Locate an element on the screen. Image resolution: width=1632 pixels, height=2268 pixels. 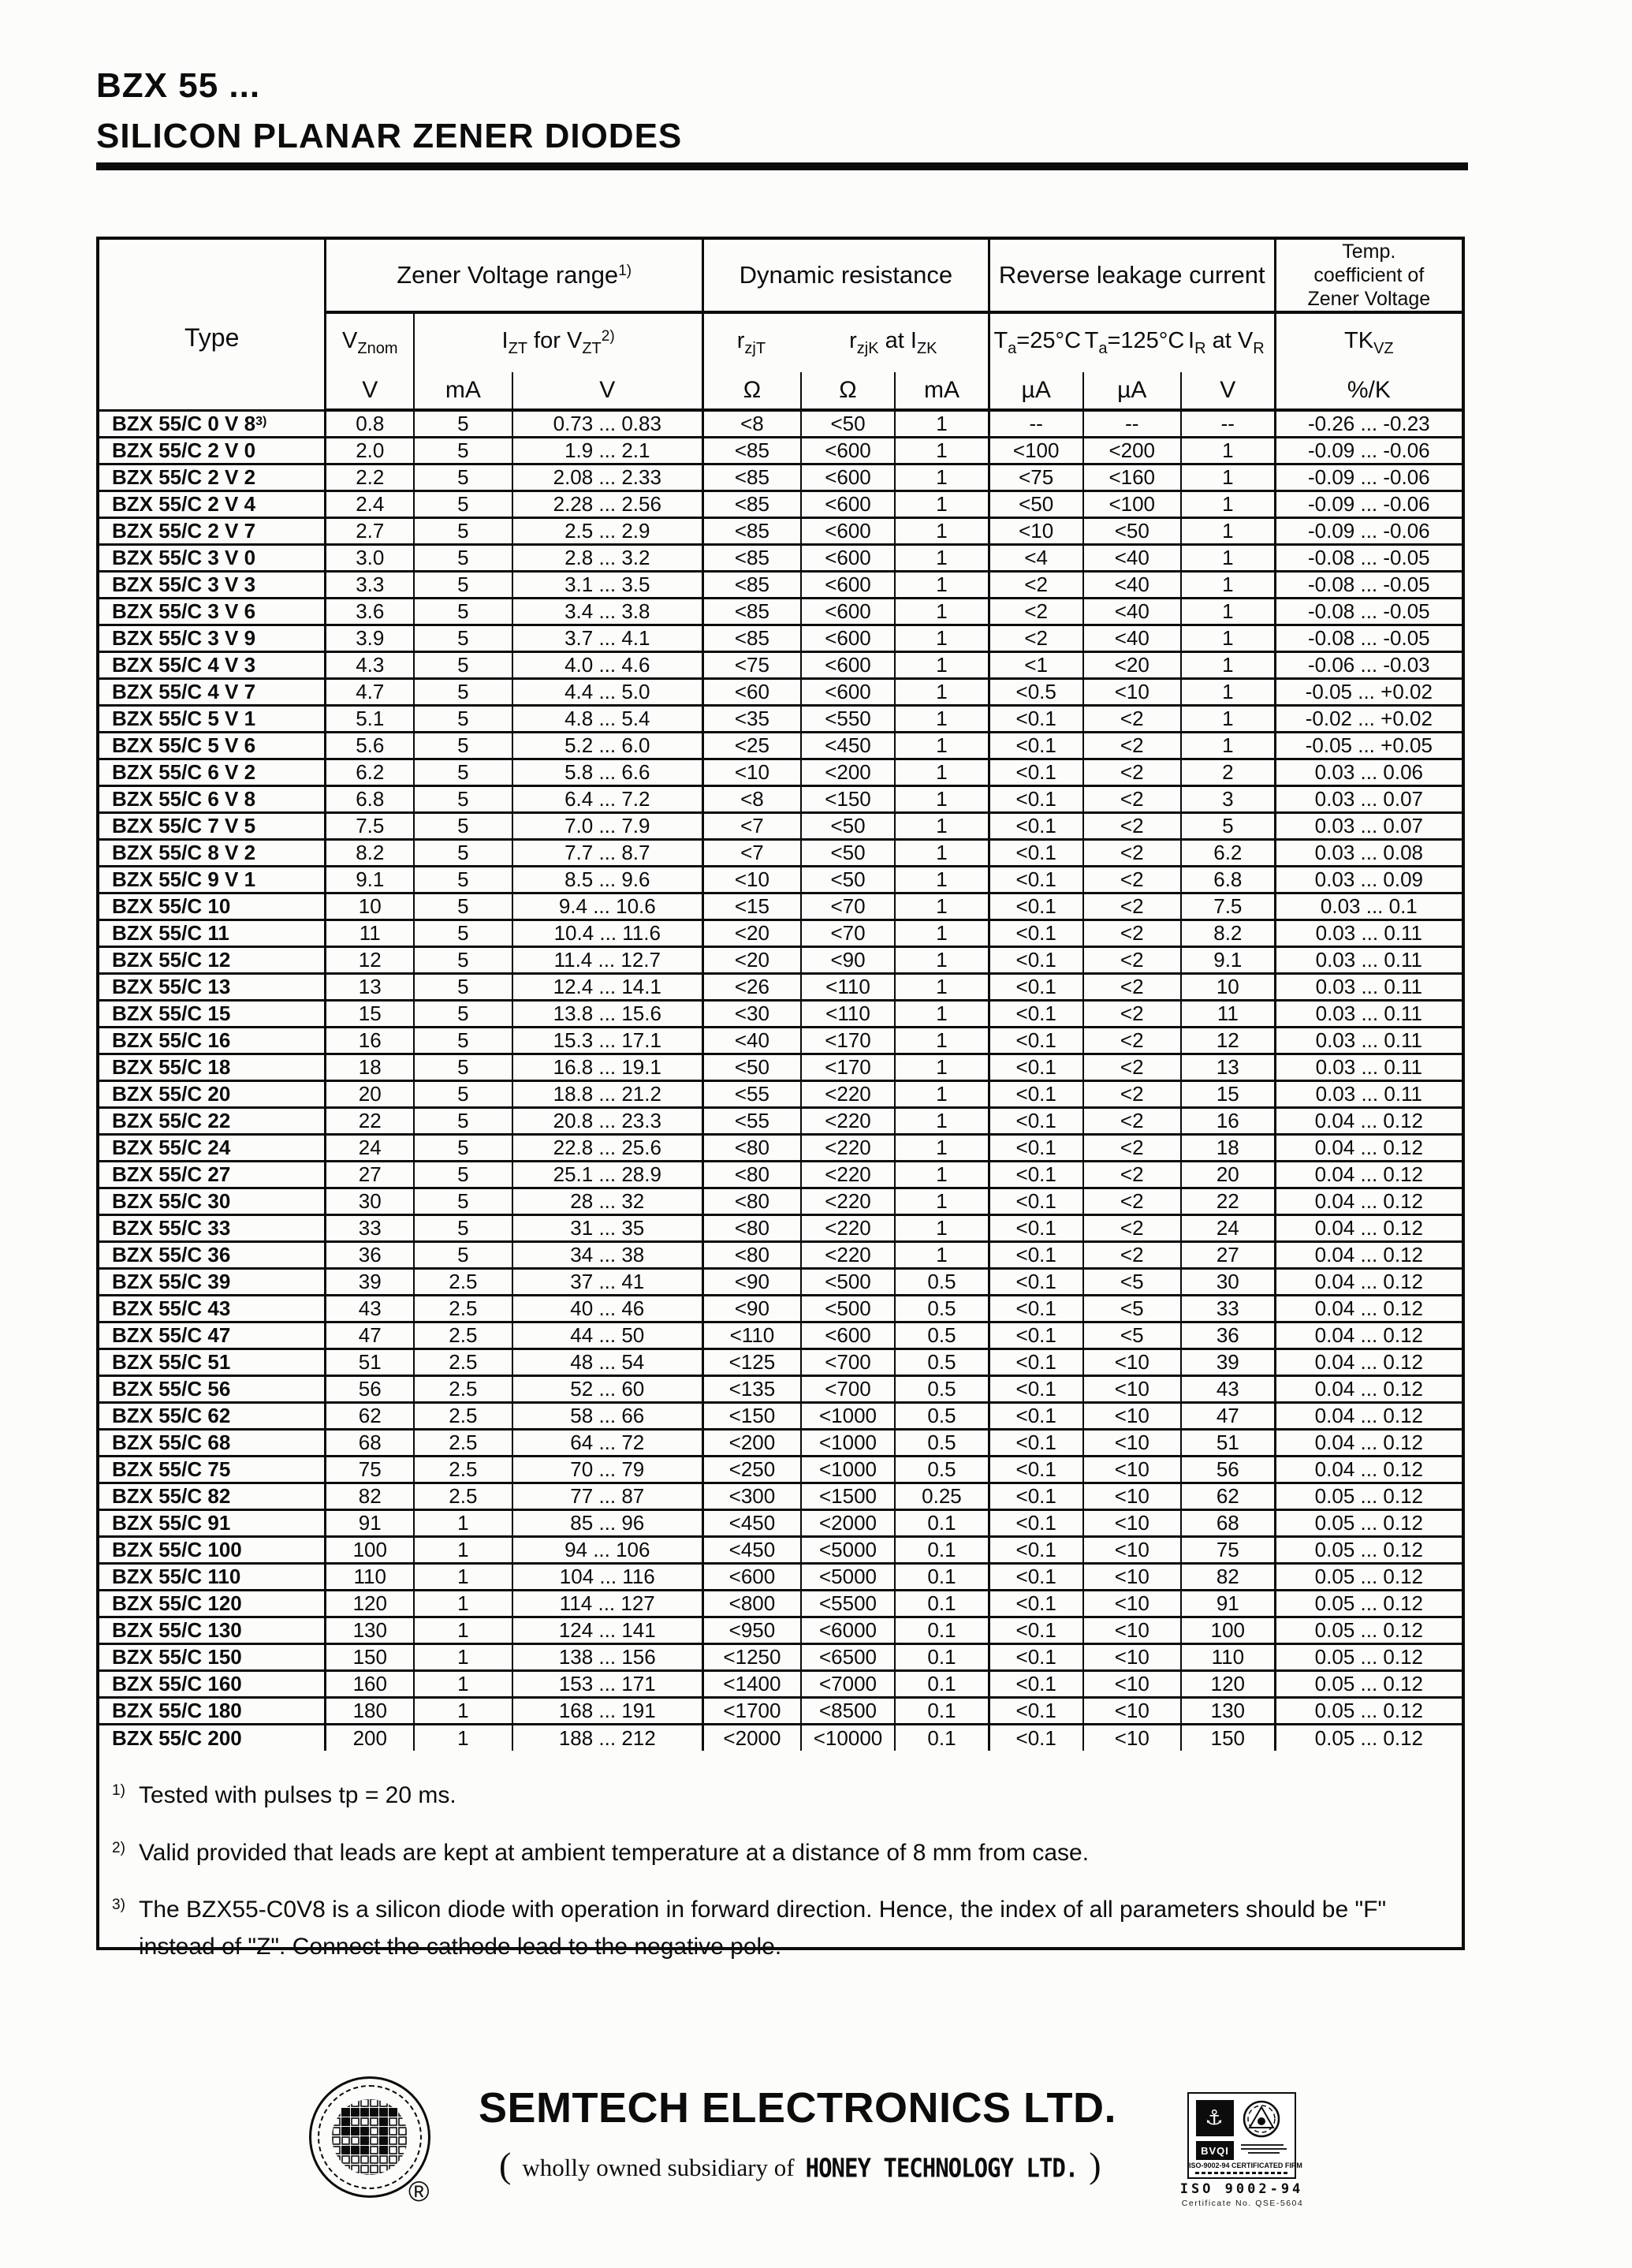
vznom-cell: 2.2 is located at coordinates (369, 476).